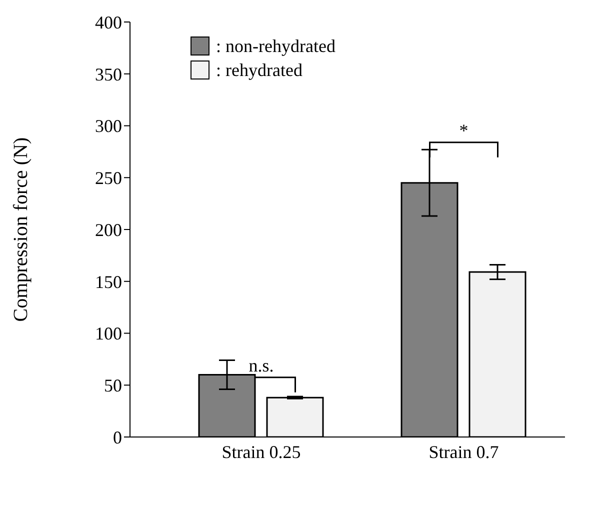 The width and height of the screenshot is (593, 528). What do you see at coordinates (21, 229) in the screenshot?
I see `y-axis-title: Compression force (N)` at bounding box center [21, 229].